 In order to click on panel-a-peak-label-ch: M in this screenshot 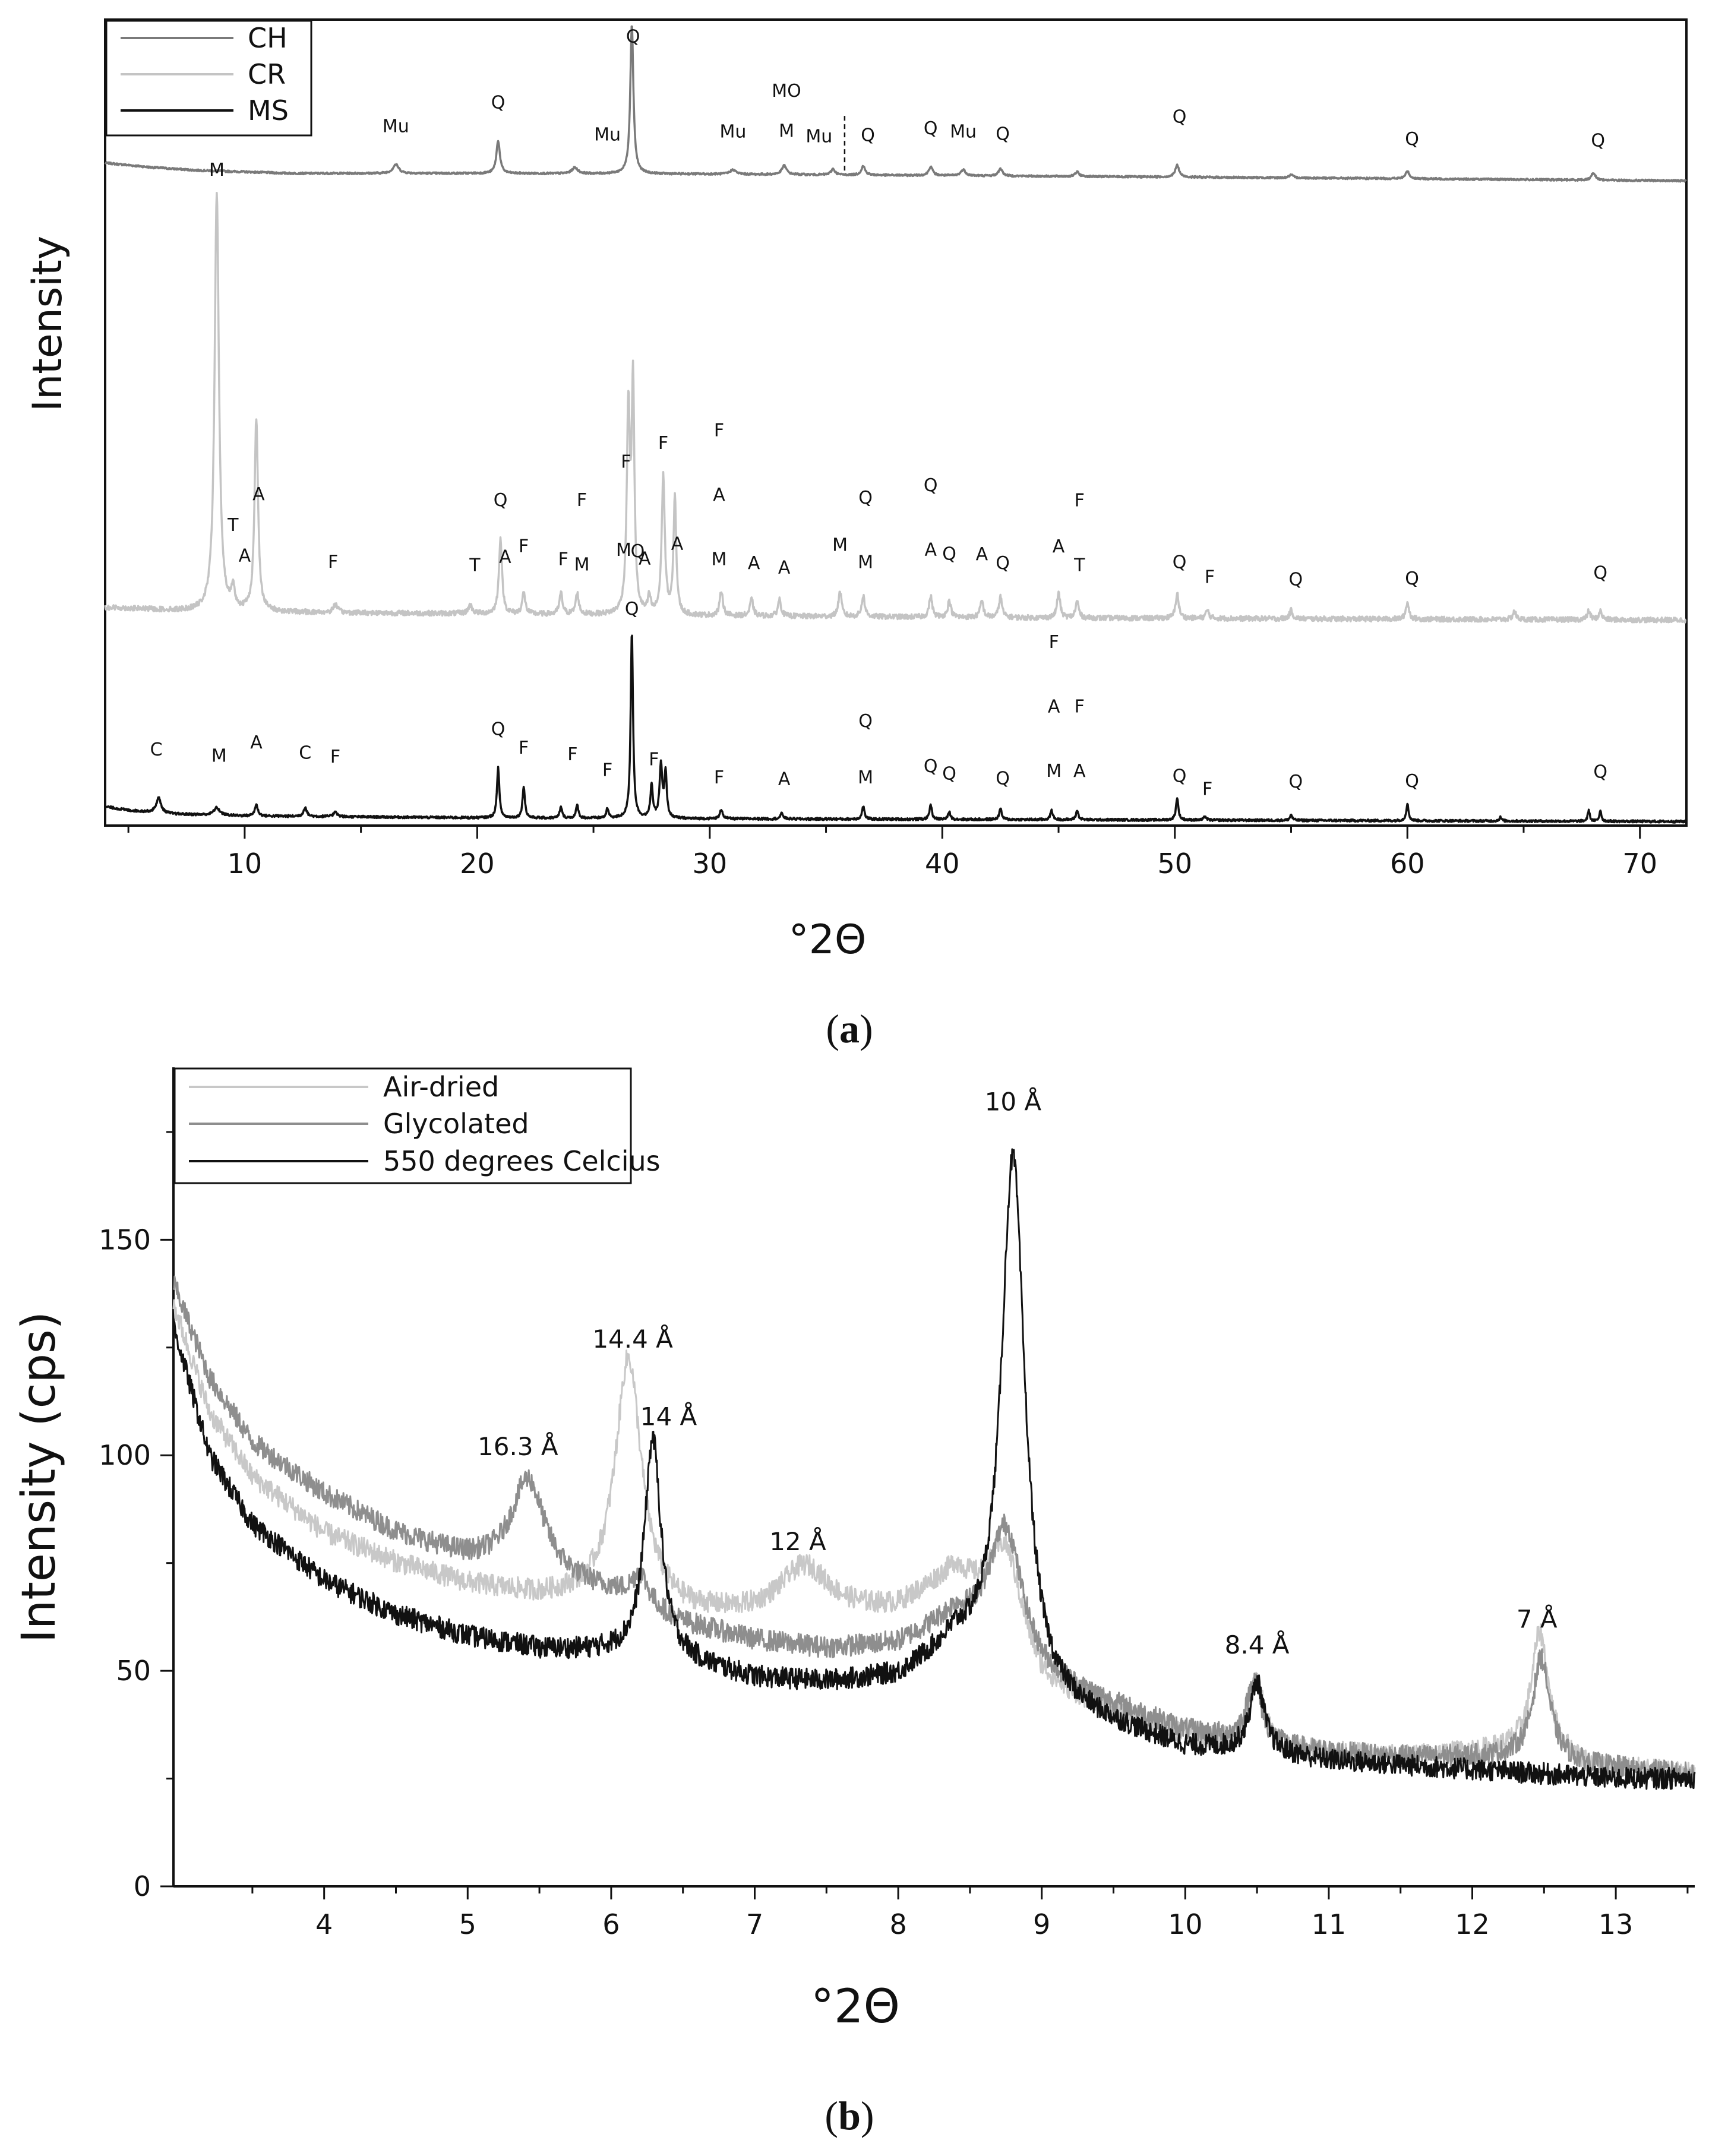, I will do `click(787, 131)`.